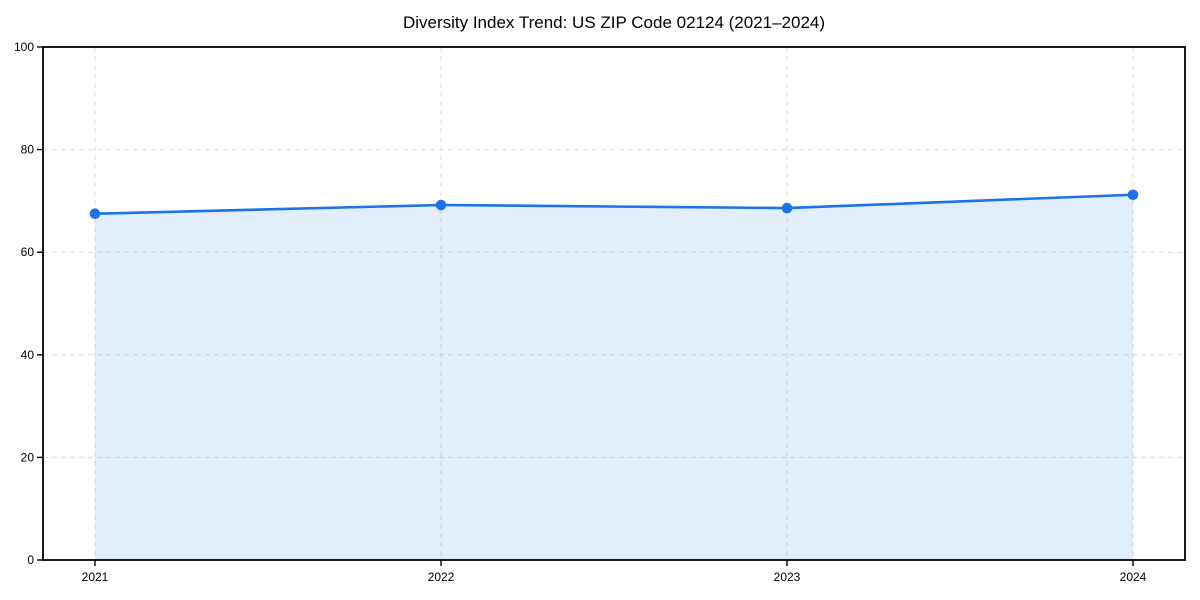 The width and height of the screenshot is (1200, 600). What do you see at coordinates (30, 560) in the screenshot?
I see `y-tick-label: 0` at bounding box center [30, 560].